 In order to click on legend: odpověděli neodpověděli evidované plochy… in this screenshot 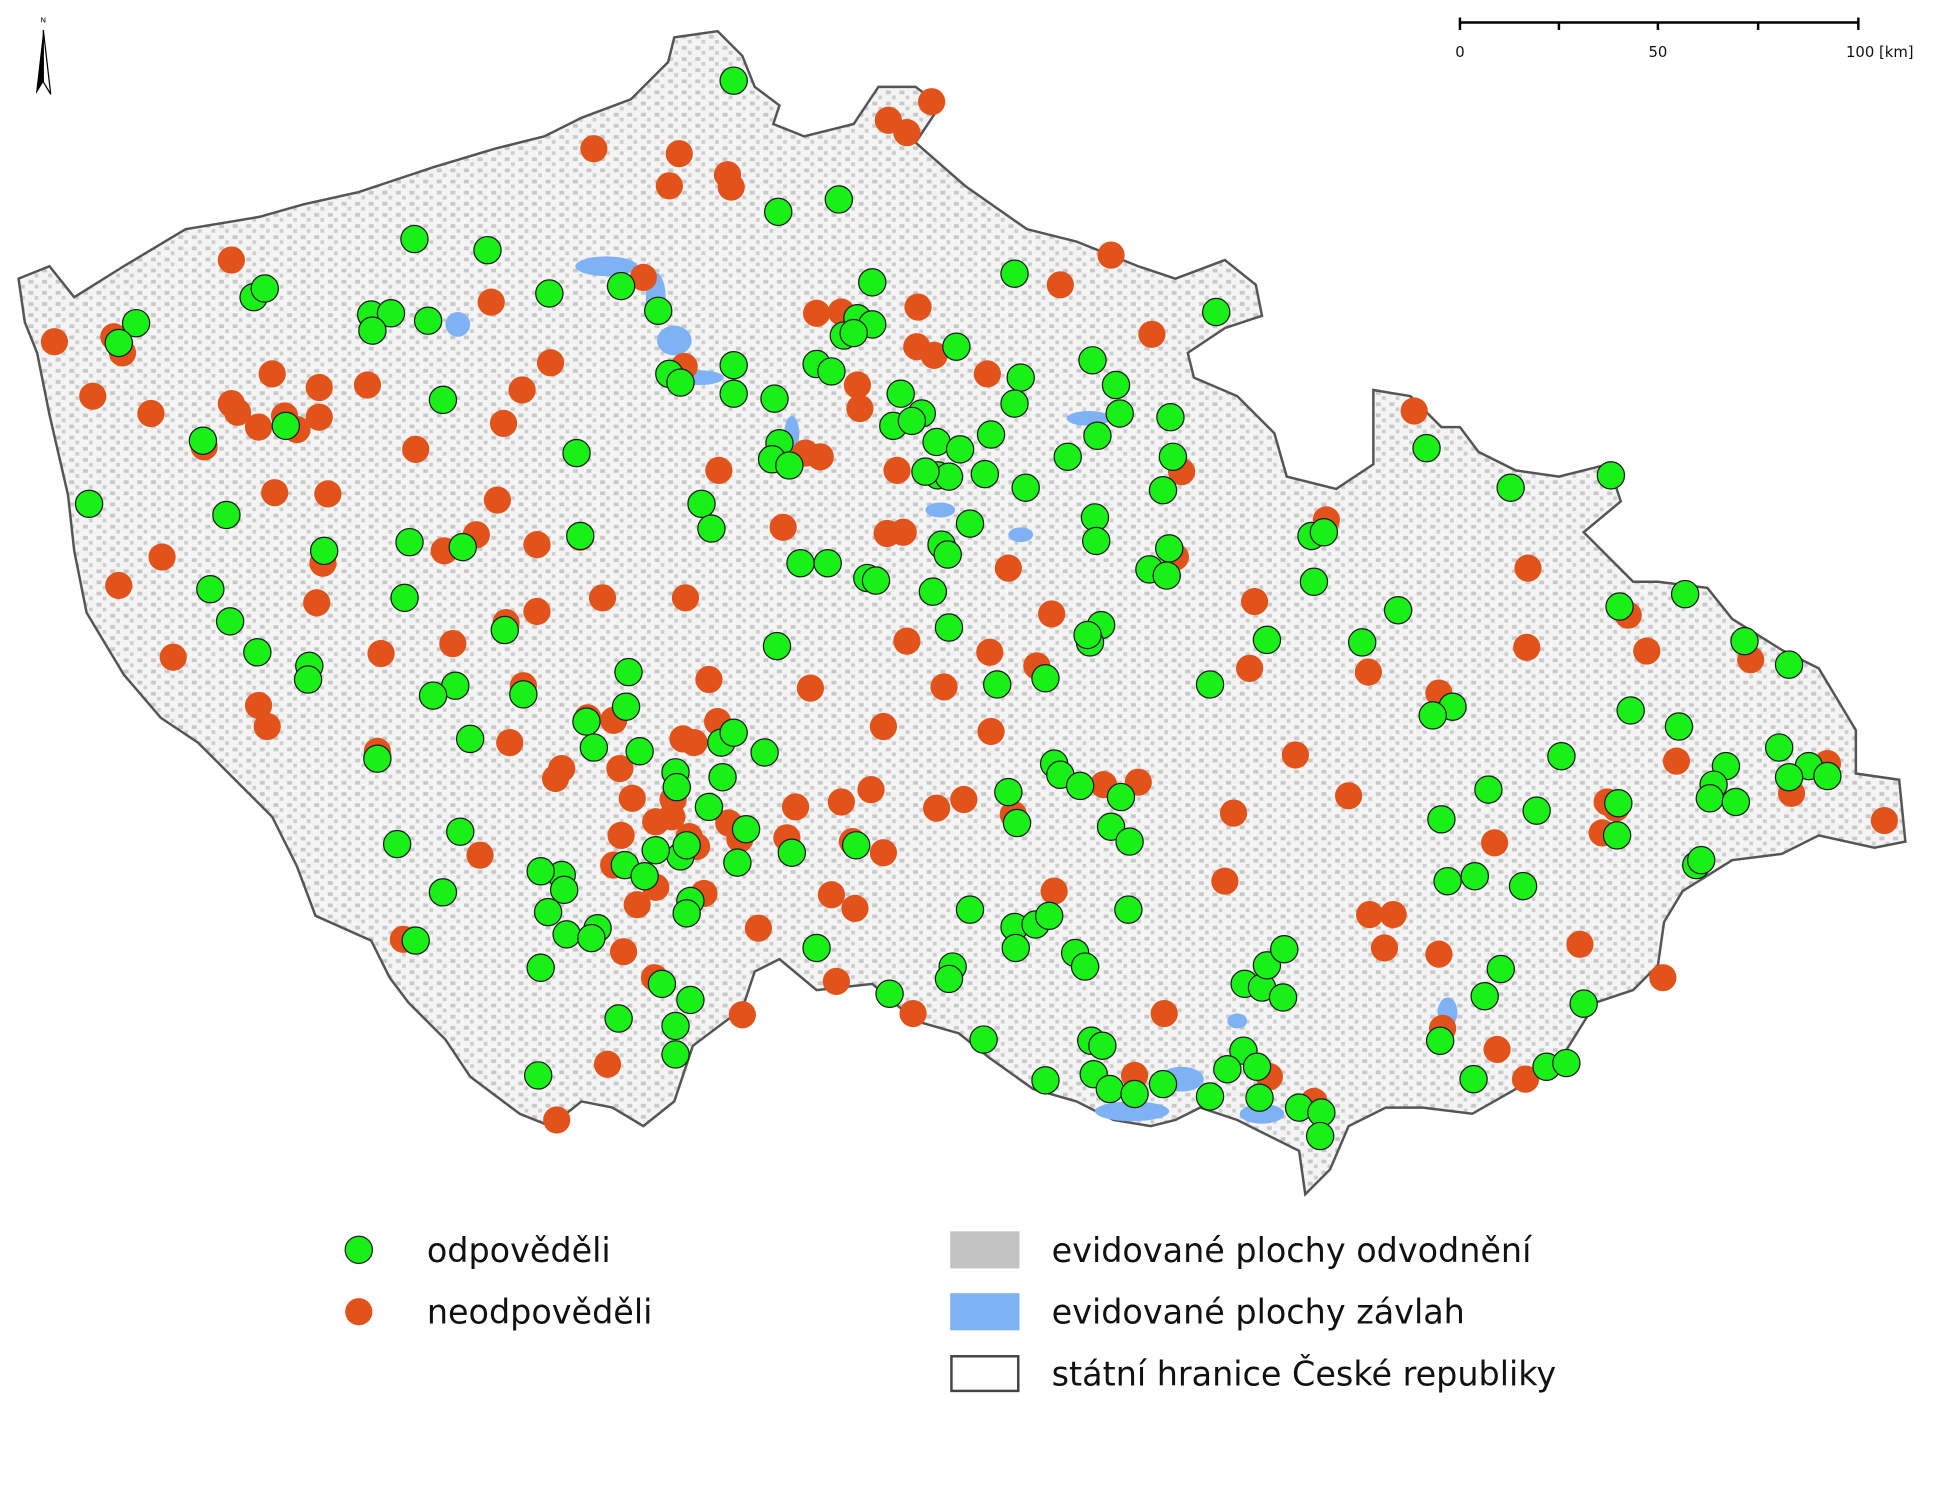, I will do `click(950, 1312)`.